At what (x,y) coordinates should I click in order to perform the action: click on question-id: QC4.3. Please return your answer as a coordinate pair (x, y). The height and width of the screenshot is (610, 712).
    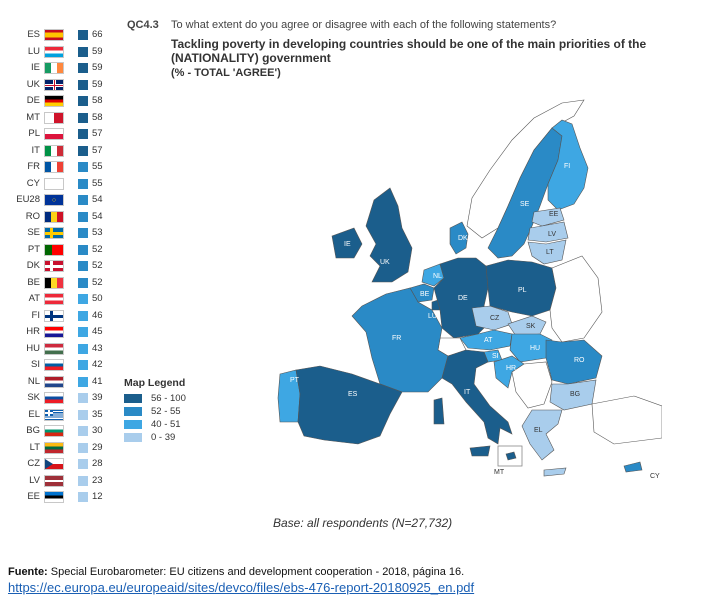
    Looking at the image, I should click on (143, 25).